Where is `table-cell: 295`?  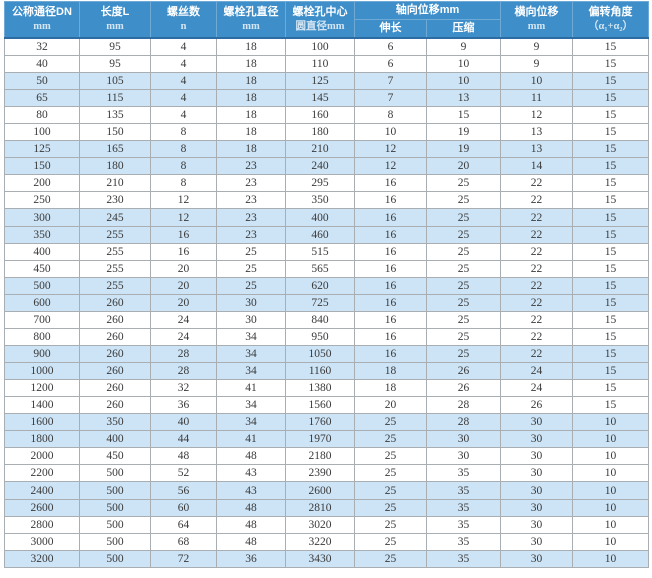
table-cell: 295 is located at coordinates (320, 183).